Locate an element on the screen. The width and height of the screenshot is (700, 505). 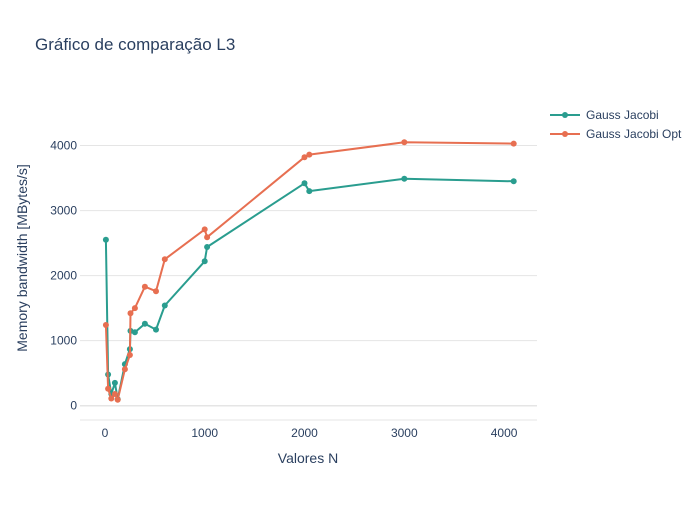
x-tick-label: 2000 is located at coordinates (304, 433).